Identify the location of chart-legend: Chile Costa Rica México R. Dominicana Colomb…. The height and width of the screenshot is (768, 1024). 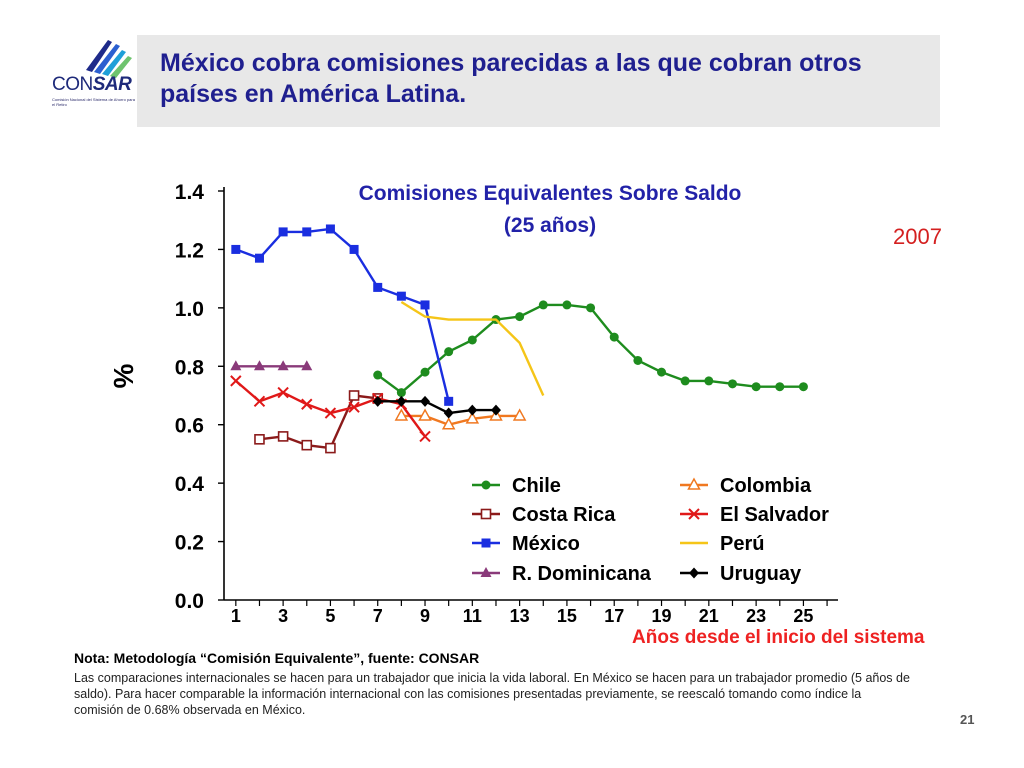
(650, 530).